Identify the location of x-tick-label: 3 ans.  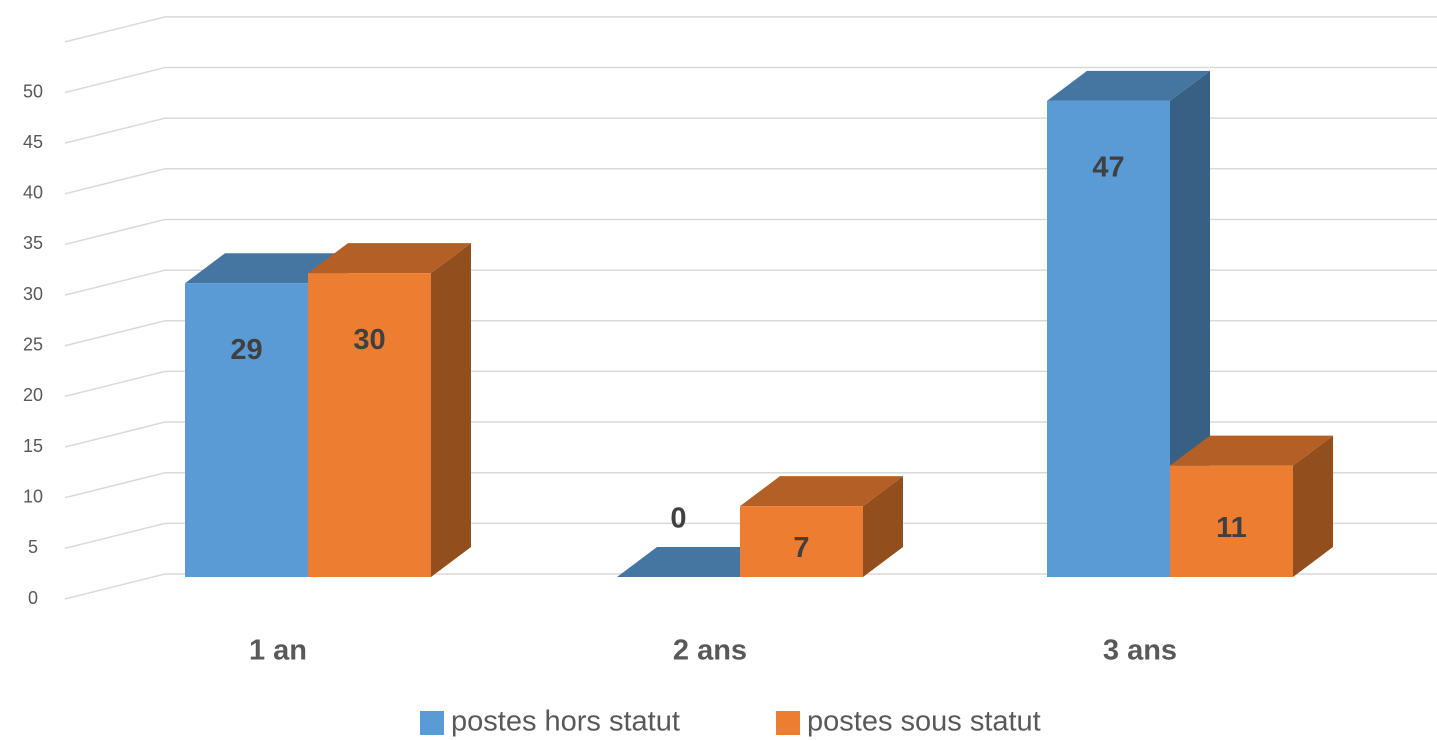
(1140, 651).